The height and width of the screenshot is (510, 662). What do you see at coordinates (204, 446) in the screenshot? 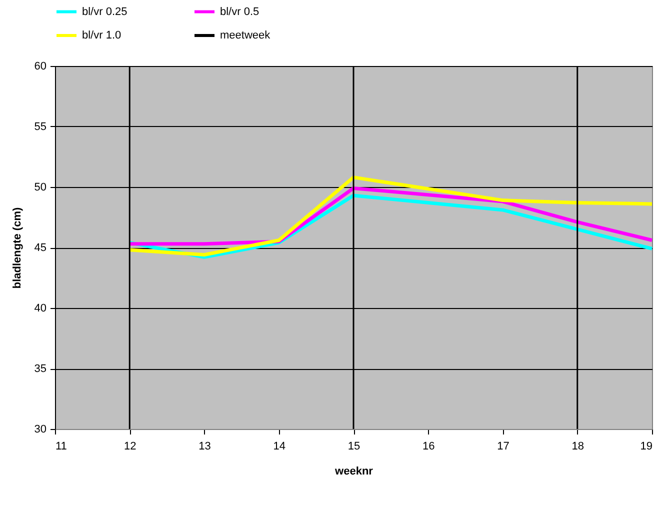
I see `x-tick-label: 13` at bounding box center [204, 446].